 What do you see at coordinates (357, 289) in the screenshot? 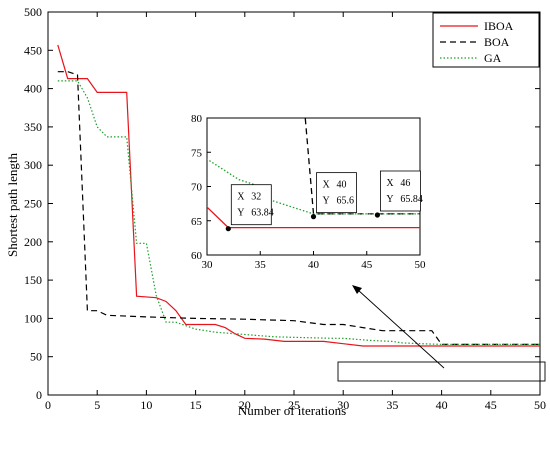
I see `zoom-arrowhead` at bounding box center [357, 289].